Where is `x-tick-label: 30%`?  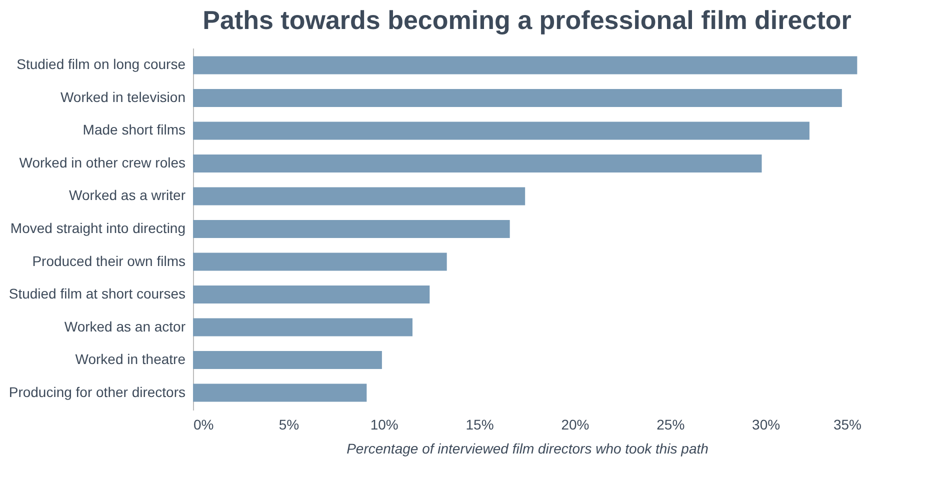 x-tick-label: 30% is located at coordinates (766, 424).